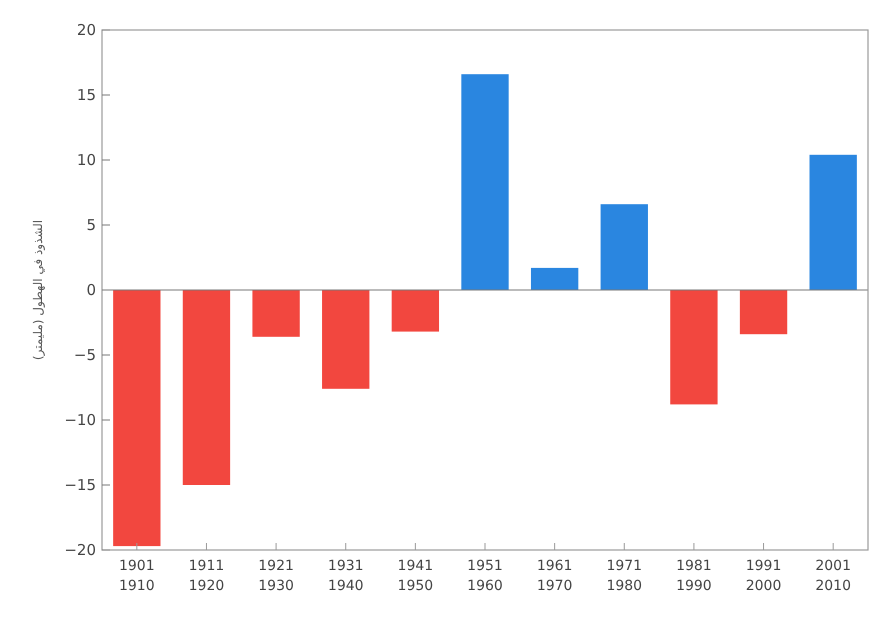 The width and height of the screenshot is (884, 622). I want to click on x-tick-label: 1921 1930, so click(276, 576).